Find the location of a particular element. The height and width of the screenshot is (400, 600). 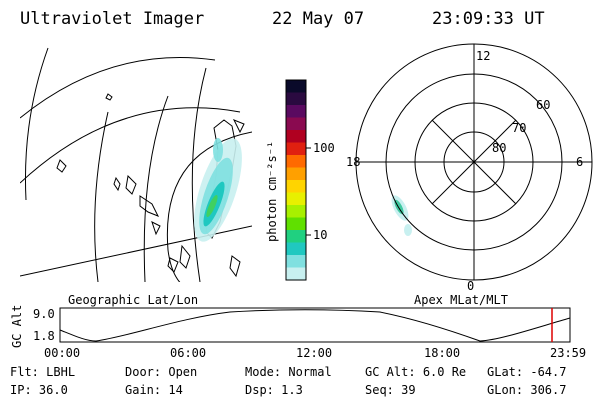

polar-caption: Apex MLat/MLT is located at coordinates (461, 300).